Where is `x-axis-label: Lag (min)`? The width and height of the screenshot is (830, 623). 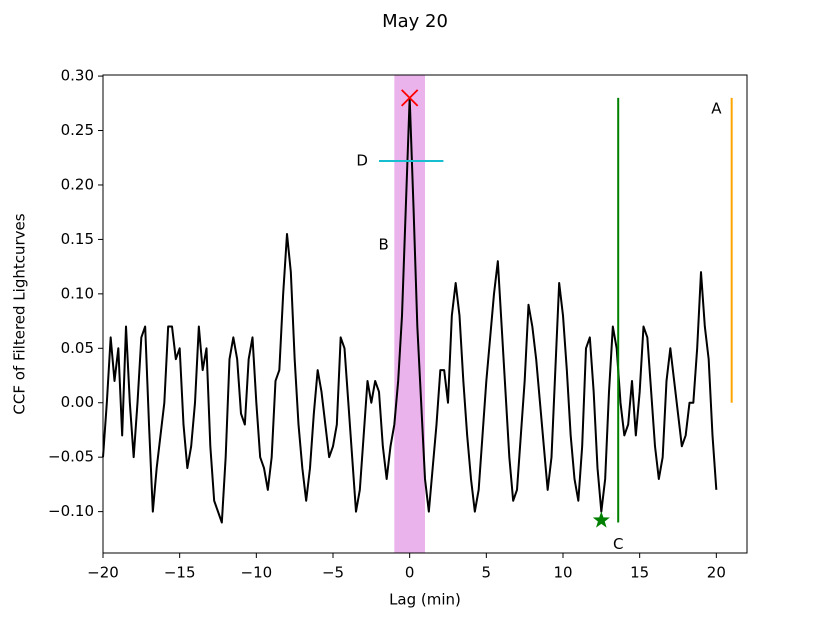 x-axis-label: Lag (min) is located at coordinates (425, 600).